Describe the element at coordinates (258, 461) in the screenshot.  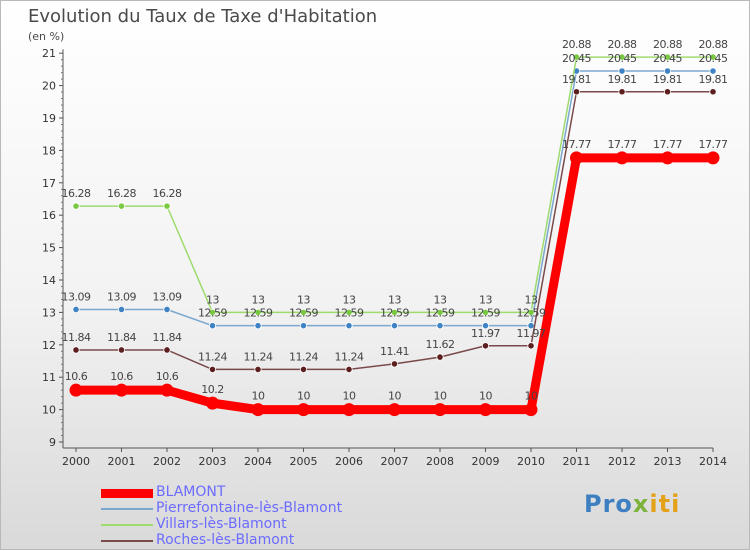
I see `x-tick-label: 2004` at that location.